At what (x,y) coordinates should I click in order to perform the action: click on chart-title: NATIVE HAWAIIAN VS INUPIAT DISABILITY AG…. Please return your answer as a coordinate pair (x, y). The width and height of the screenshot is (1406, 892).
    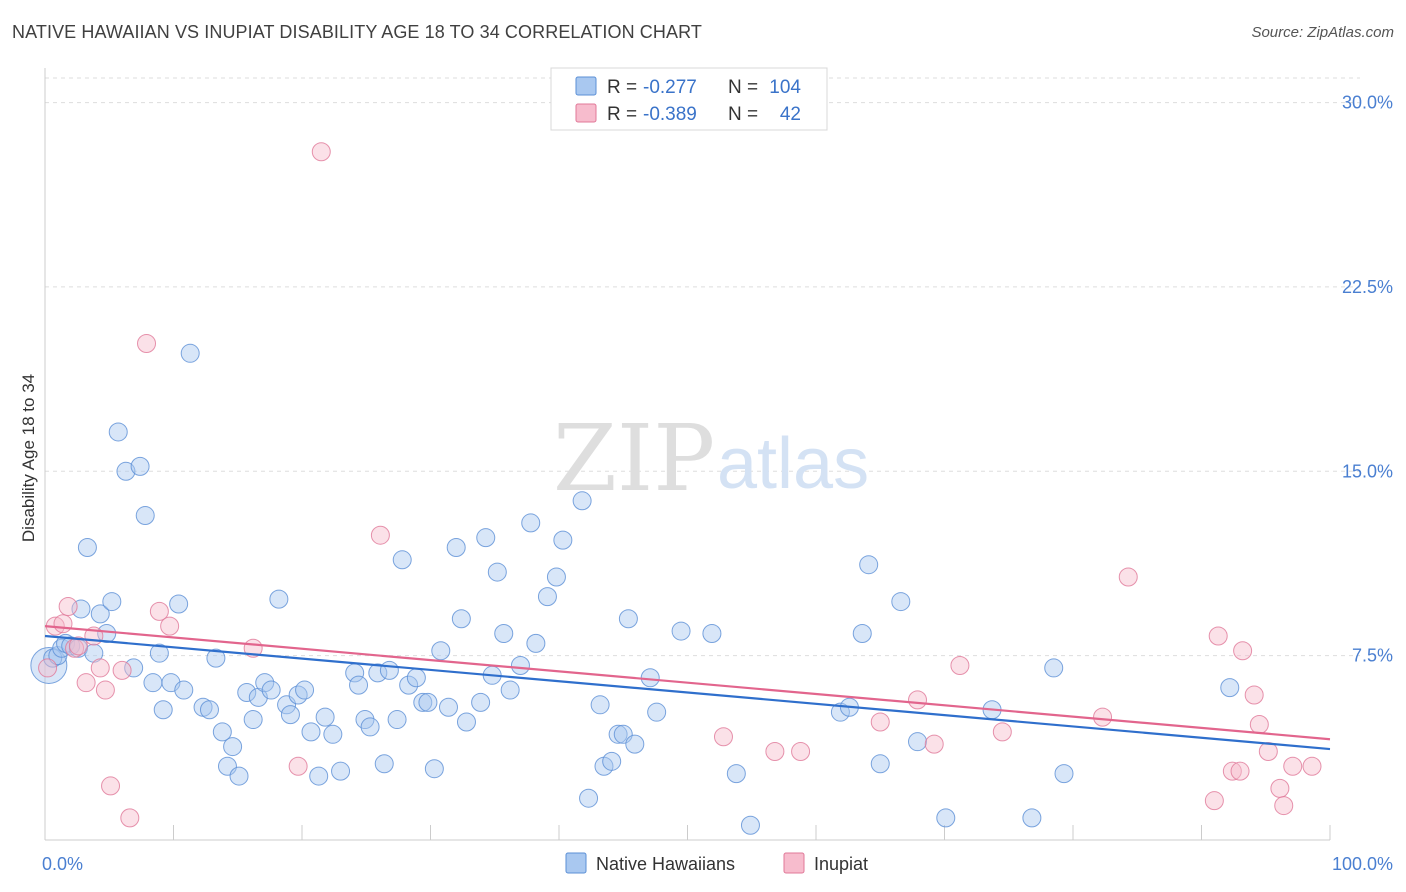
    Looking at the image, I should click on (357, 32).